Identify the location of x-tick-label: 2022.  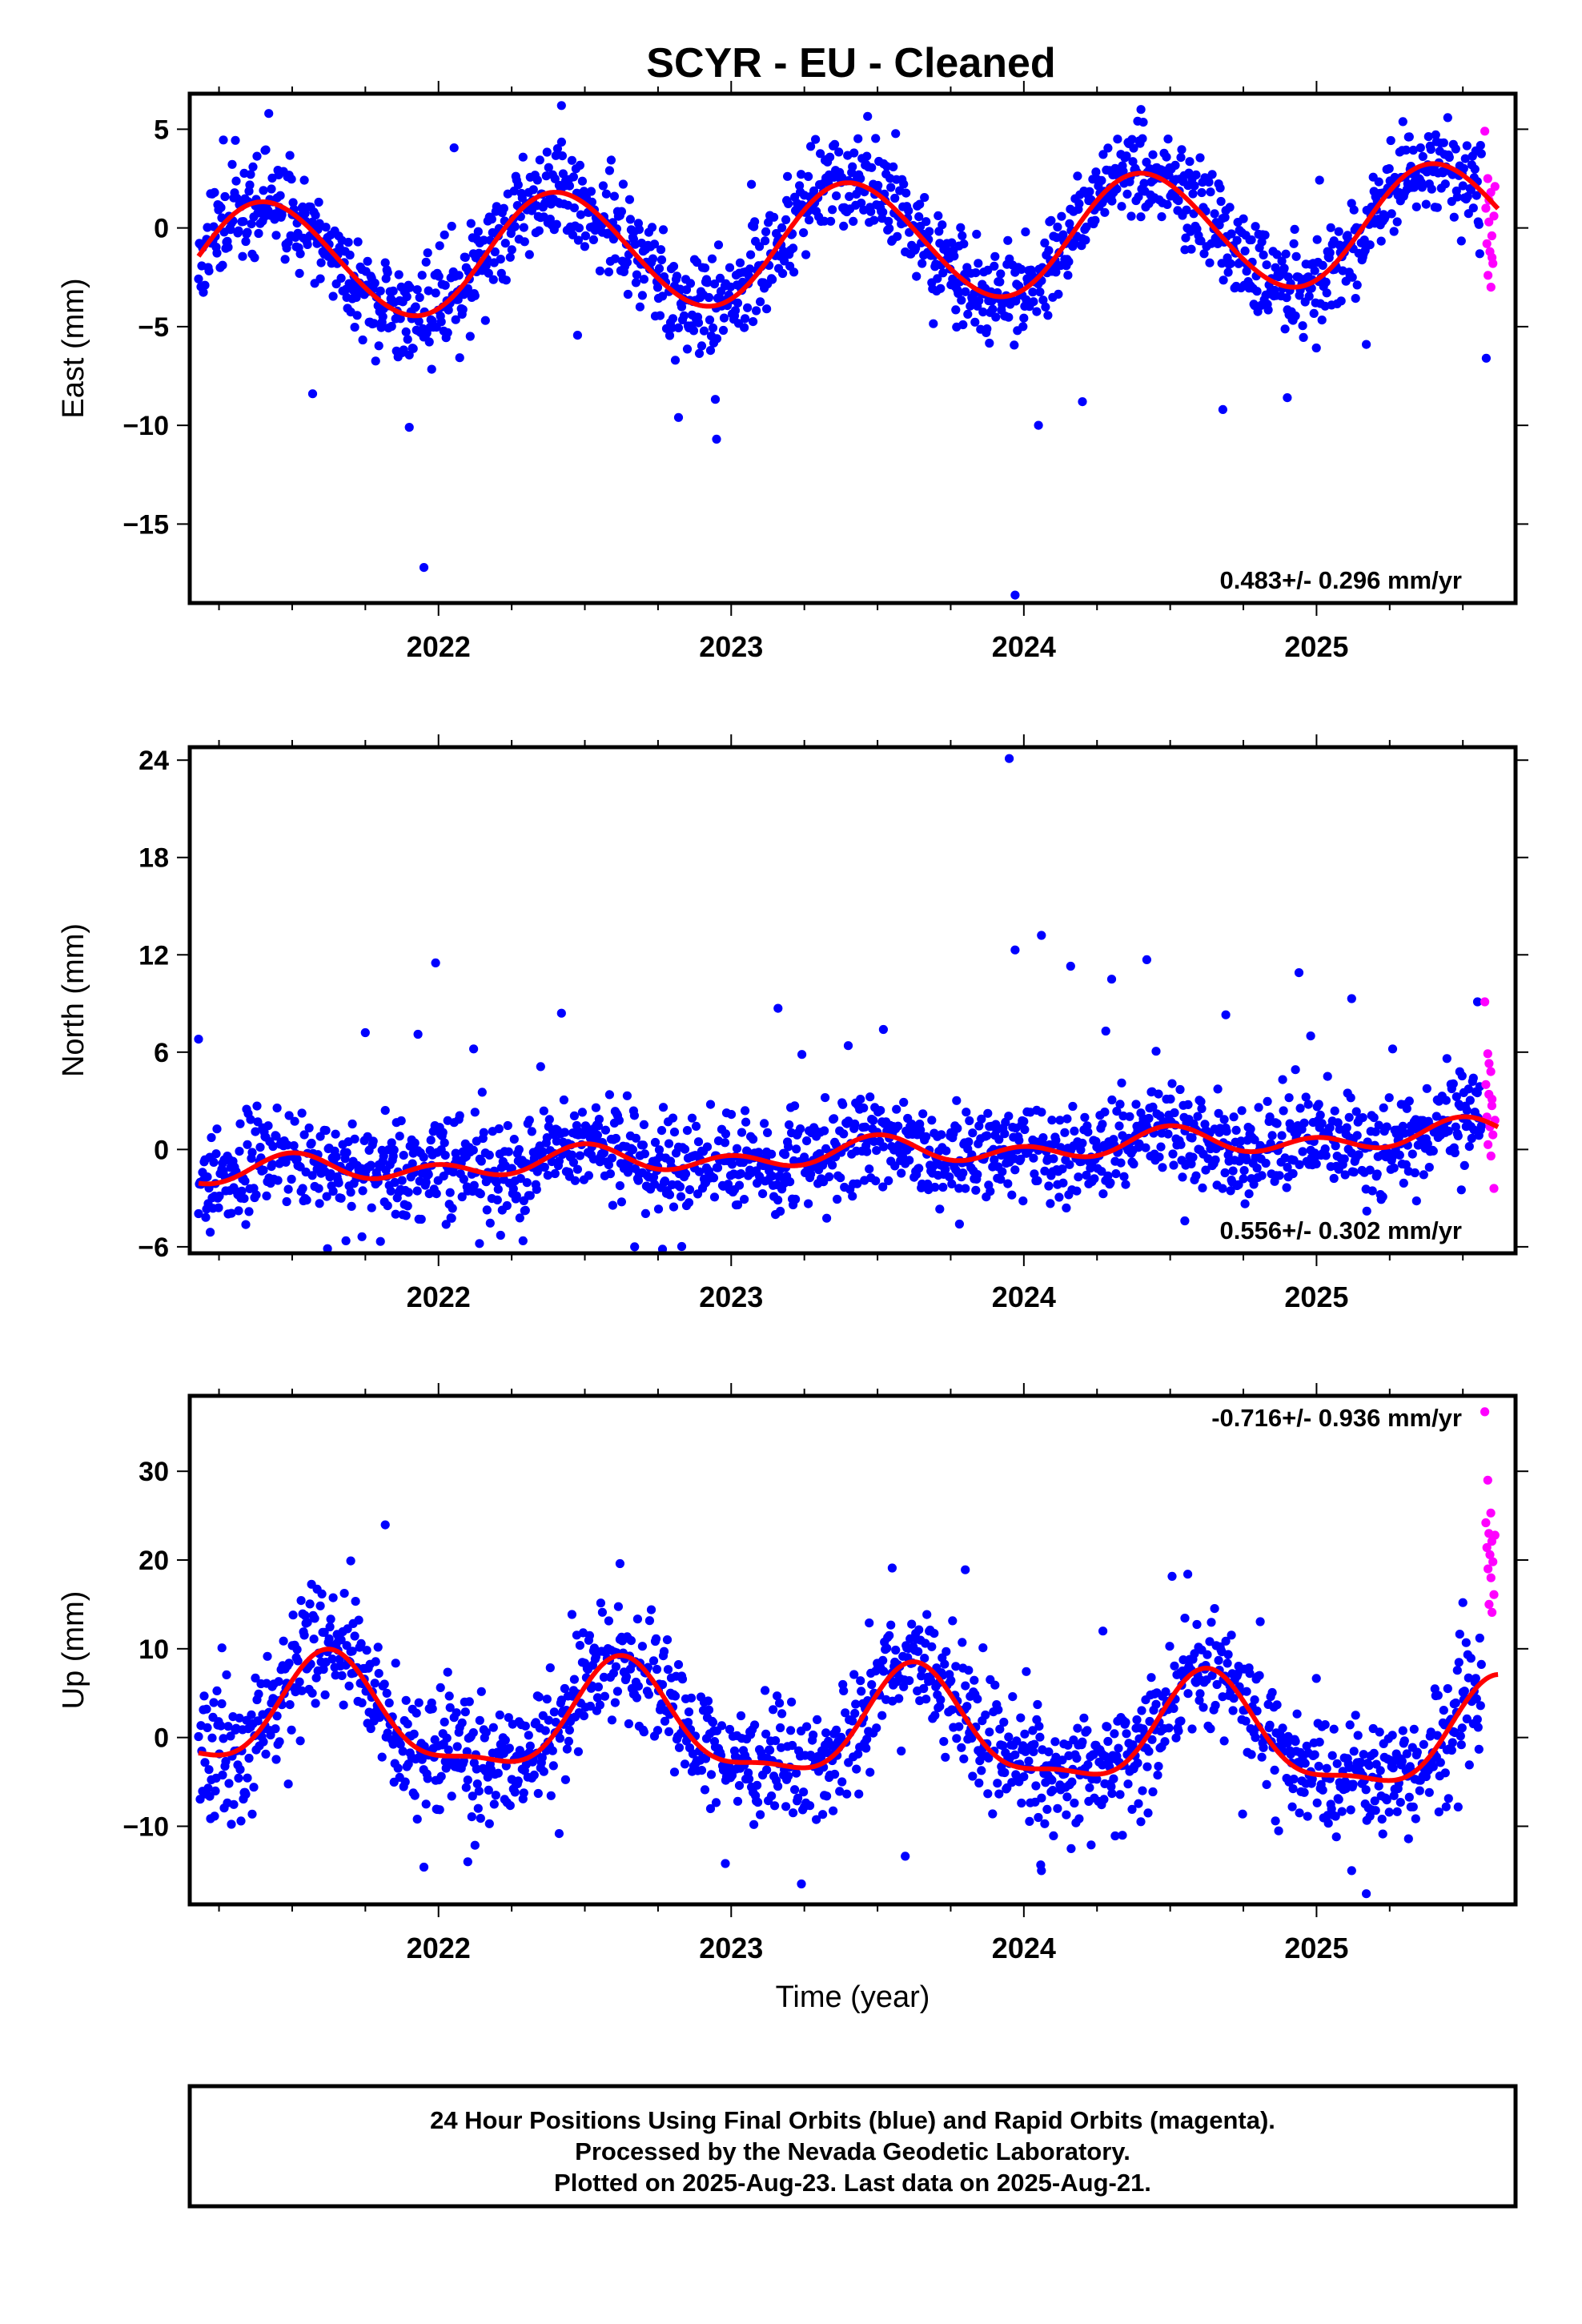
(439, 1948).